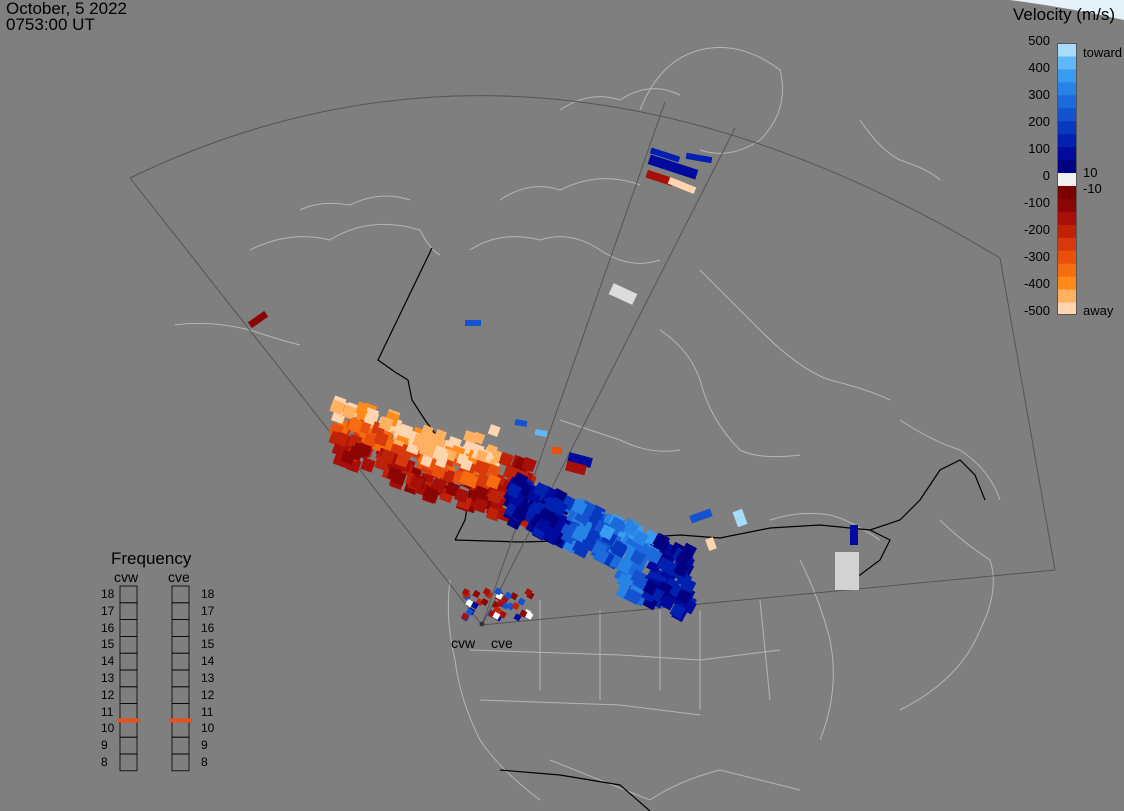  Describe the element at coordinates (1090, 172) in the screenshot. I see `colorbar-inner-label-pos: 10` at that location.